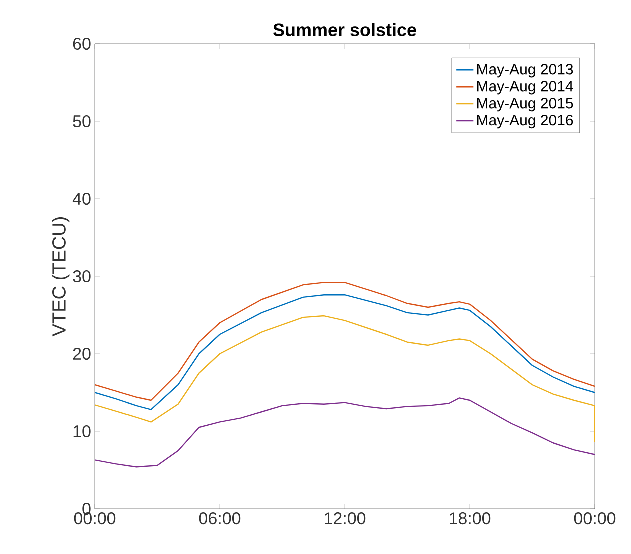 The height and width of the screenshot is (554, 631). I want to click on line-series, so click(345, 433).